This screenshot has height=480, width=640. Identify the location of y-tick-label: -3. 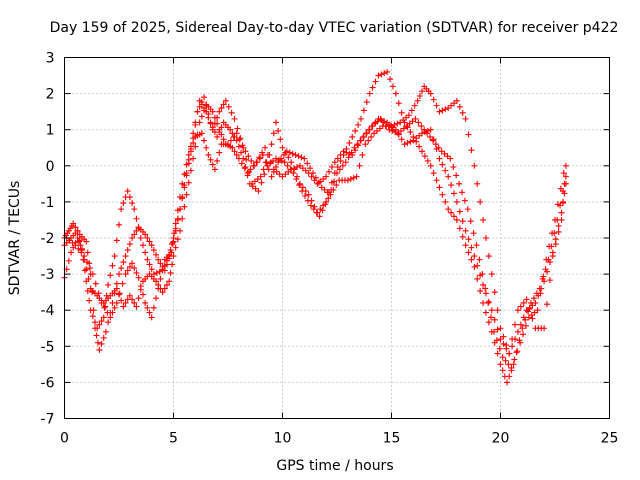
(48, 275).